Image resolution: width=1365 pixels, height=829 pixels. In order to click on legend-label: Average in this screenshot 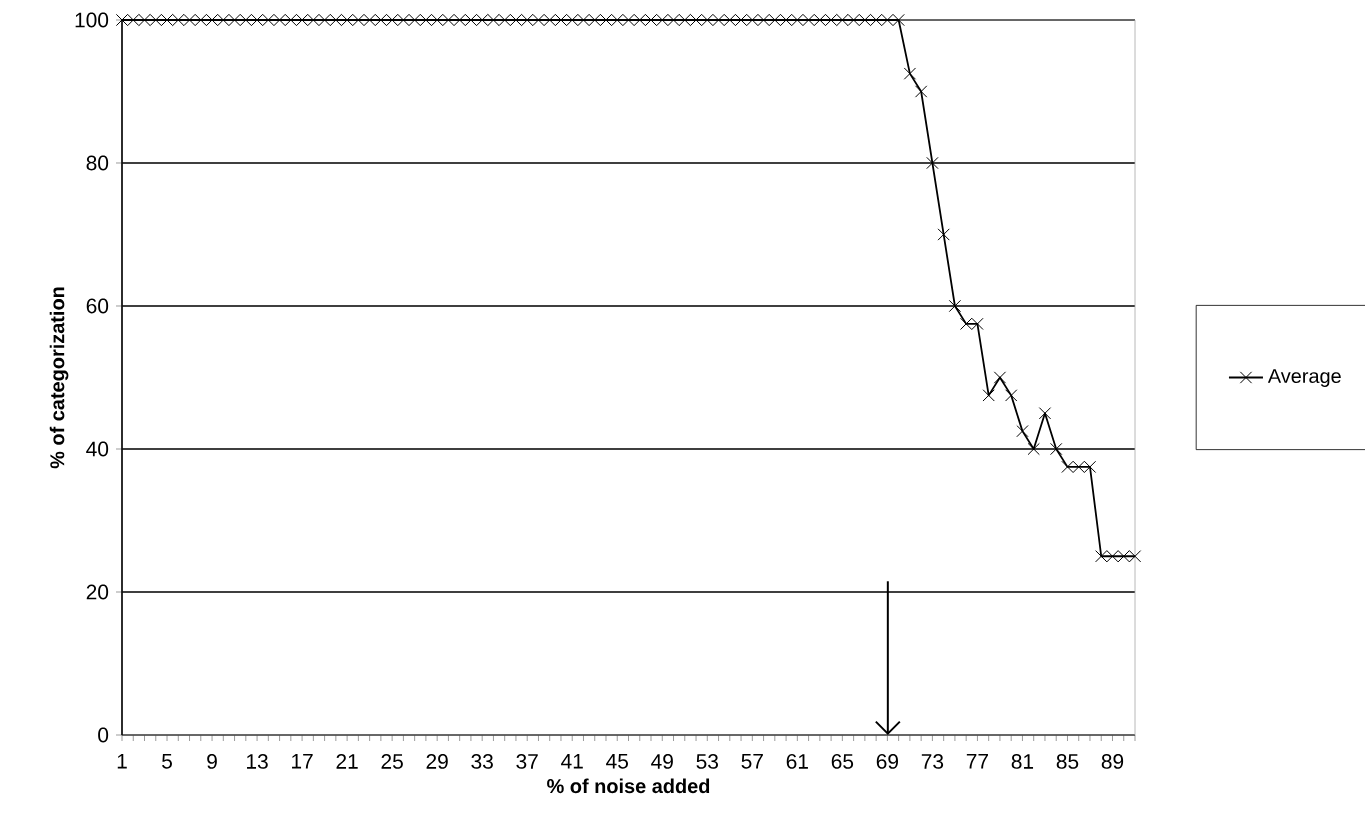, I will do `click(1304, 378)`.